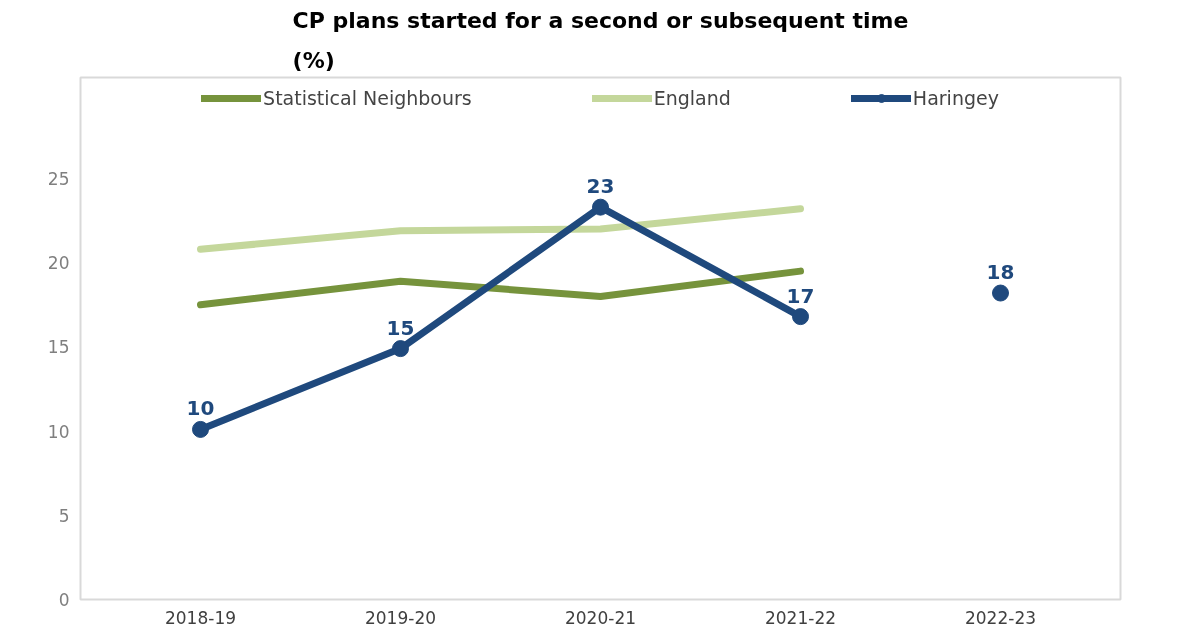 The width and height of the screenshot is (1182, 641). I want to click on data-label: 23, so click(600, 186).